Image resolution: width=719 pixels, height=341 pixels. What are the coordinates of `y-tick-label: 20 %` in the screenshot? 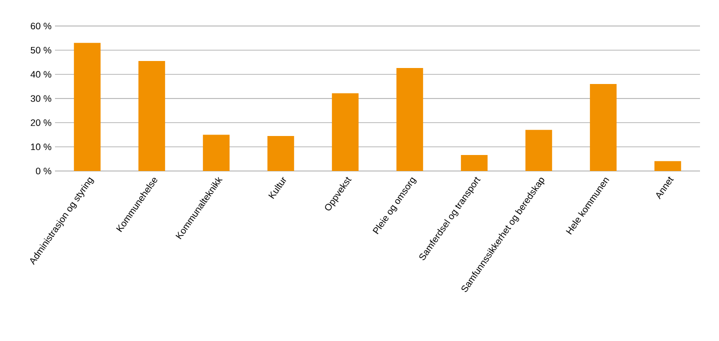 It's located at (41, 122).